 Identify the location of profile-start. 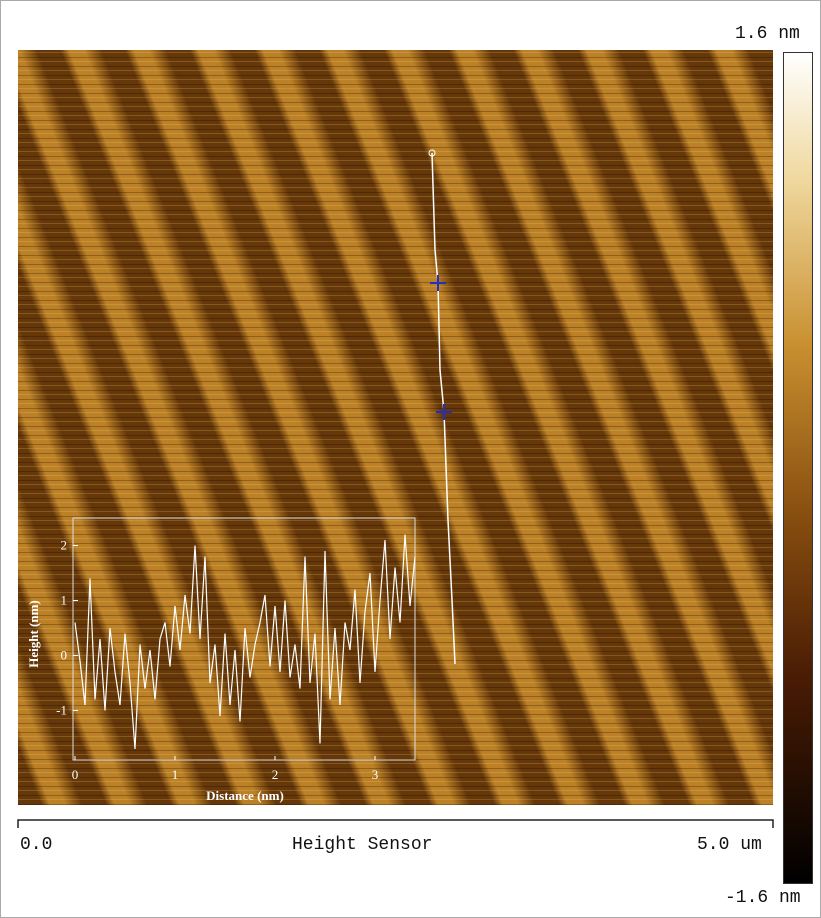
(432, 153).